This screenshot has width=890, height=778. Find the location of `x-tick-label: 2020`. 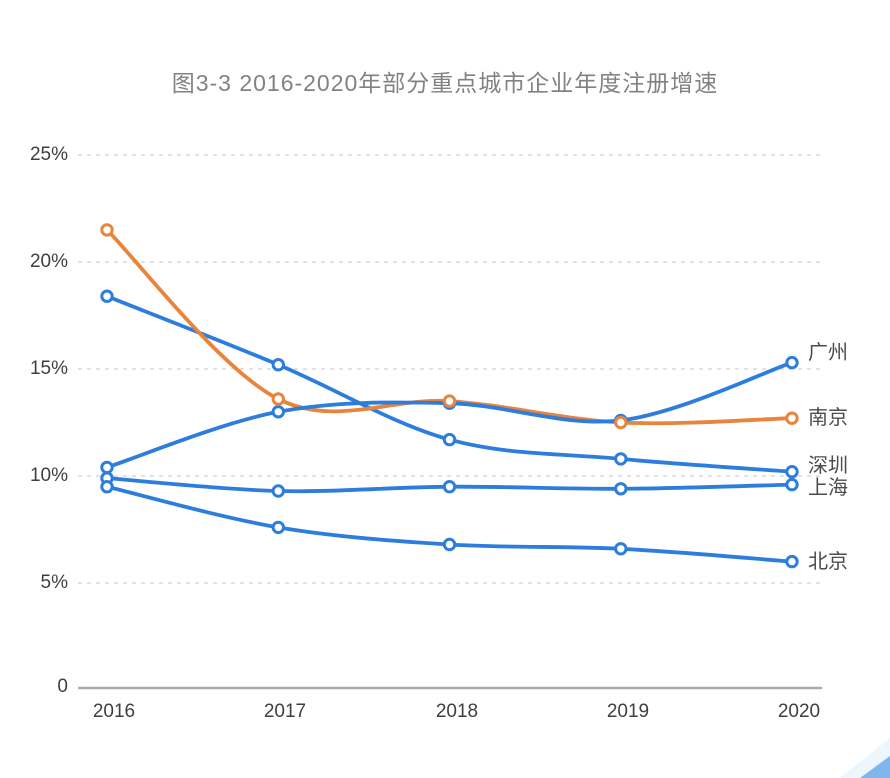

x-tick-label: 2020 is located at coordinates (799, 711).